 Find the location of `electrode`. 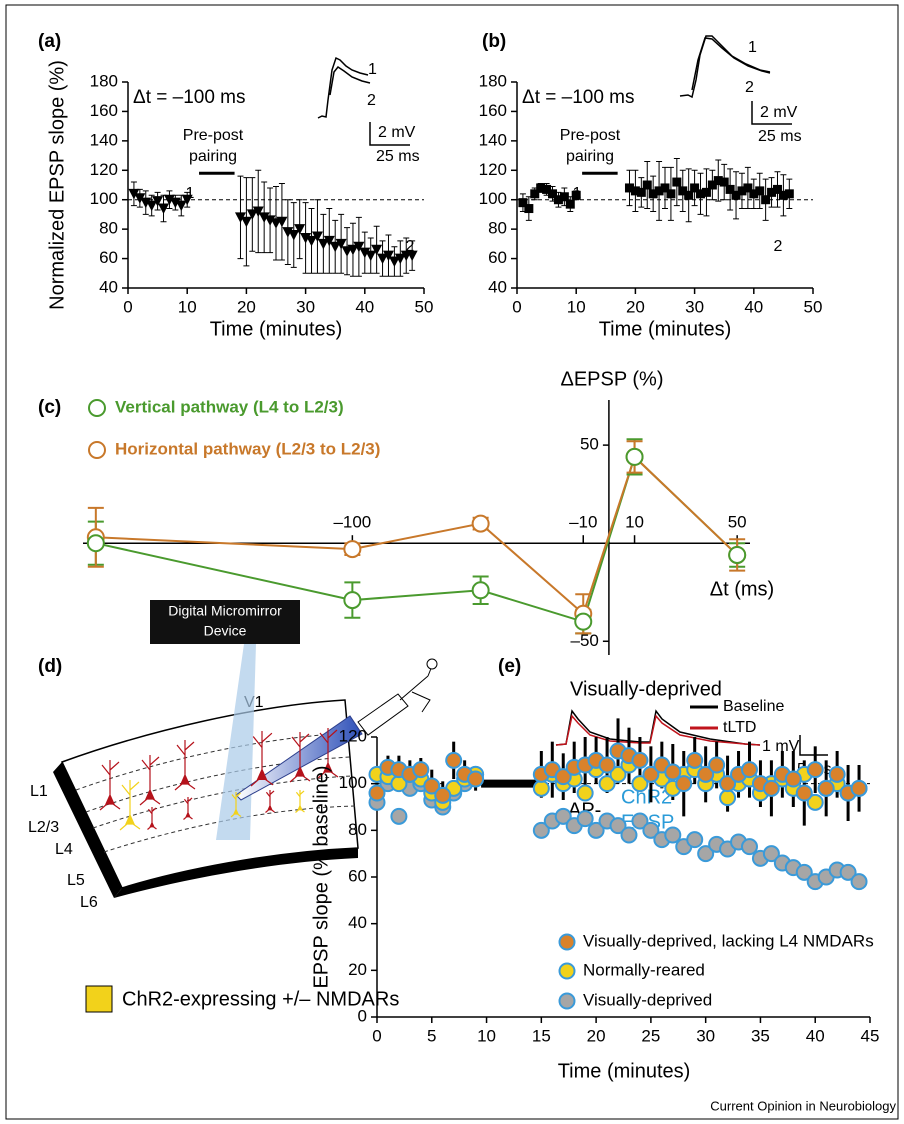

electrode is located at coordinates (383, 714).